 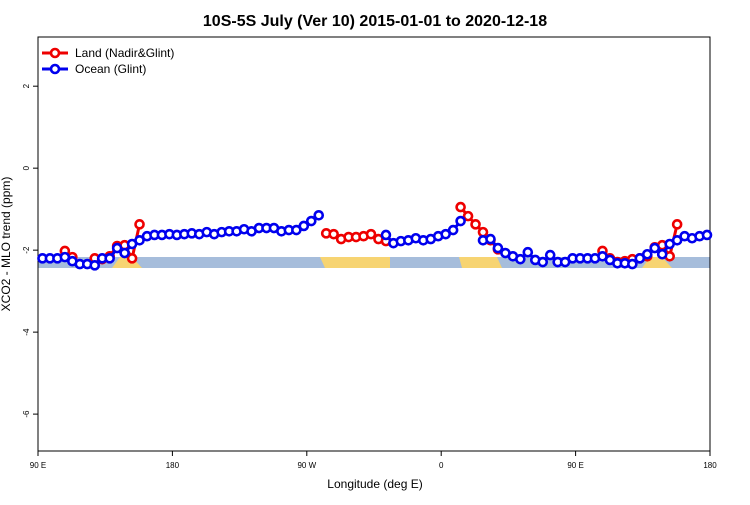 What do you see at coordinates (374, 484) in the screenshot?
I see `x-axis-label: Longitude (deg E)` at bounding box center [374, 484].